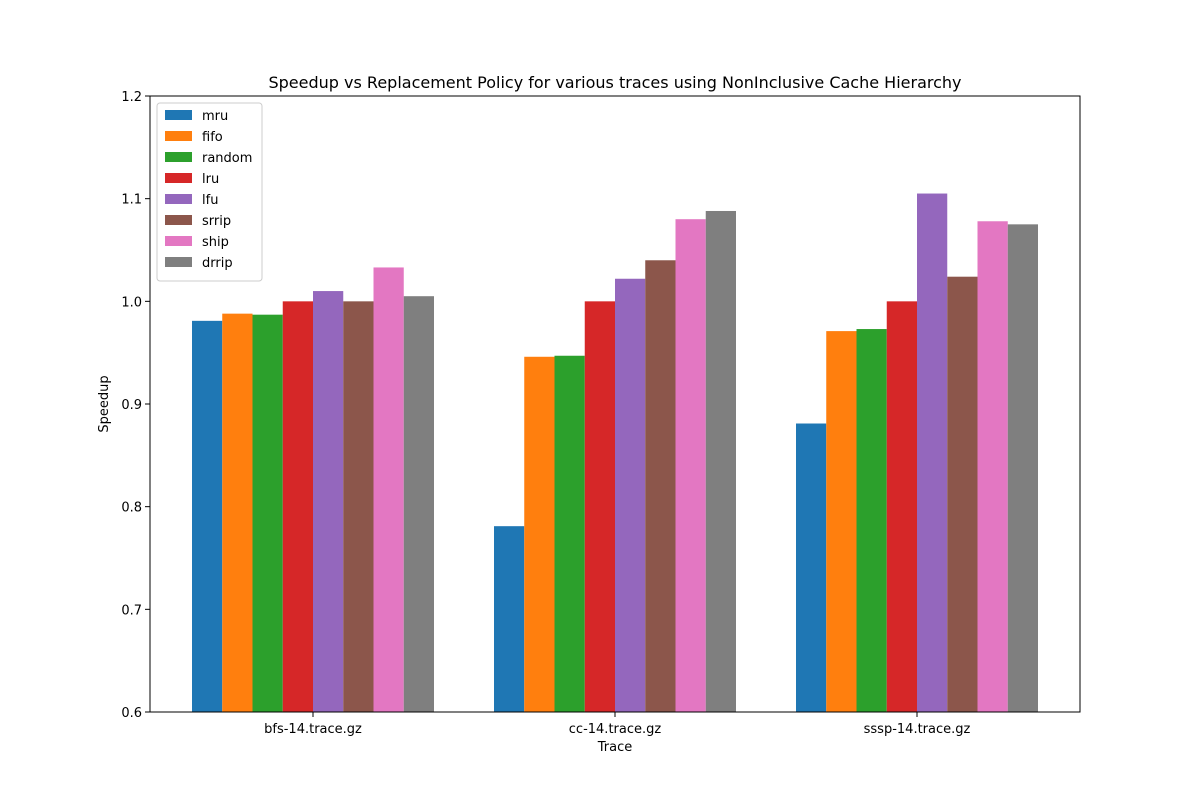 The width and height of the screenshot is (1200, 800). What do you see at coordinates (178, 115) in the screenshot?
I see `legend-swatch-mru` at bounding box center [178, 115].